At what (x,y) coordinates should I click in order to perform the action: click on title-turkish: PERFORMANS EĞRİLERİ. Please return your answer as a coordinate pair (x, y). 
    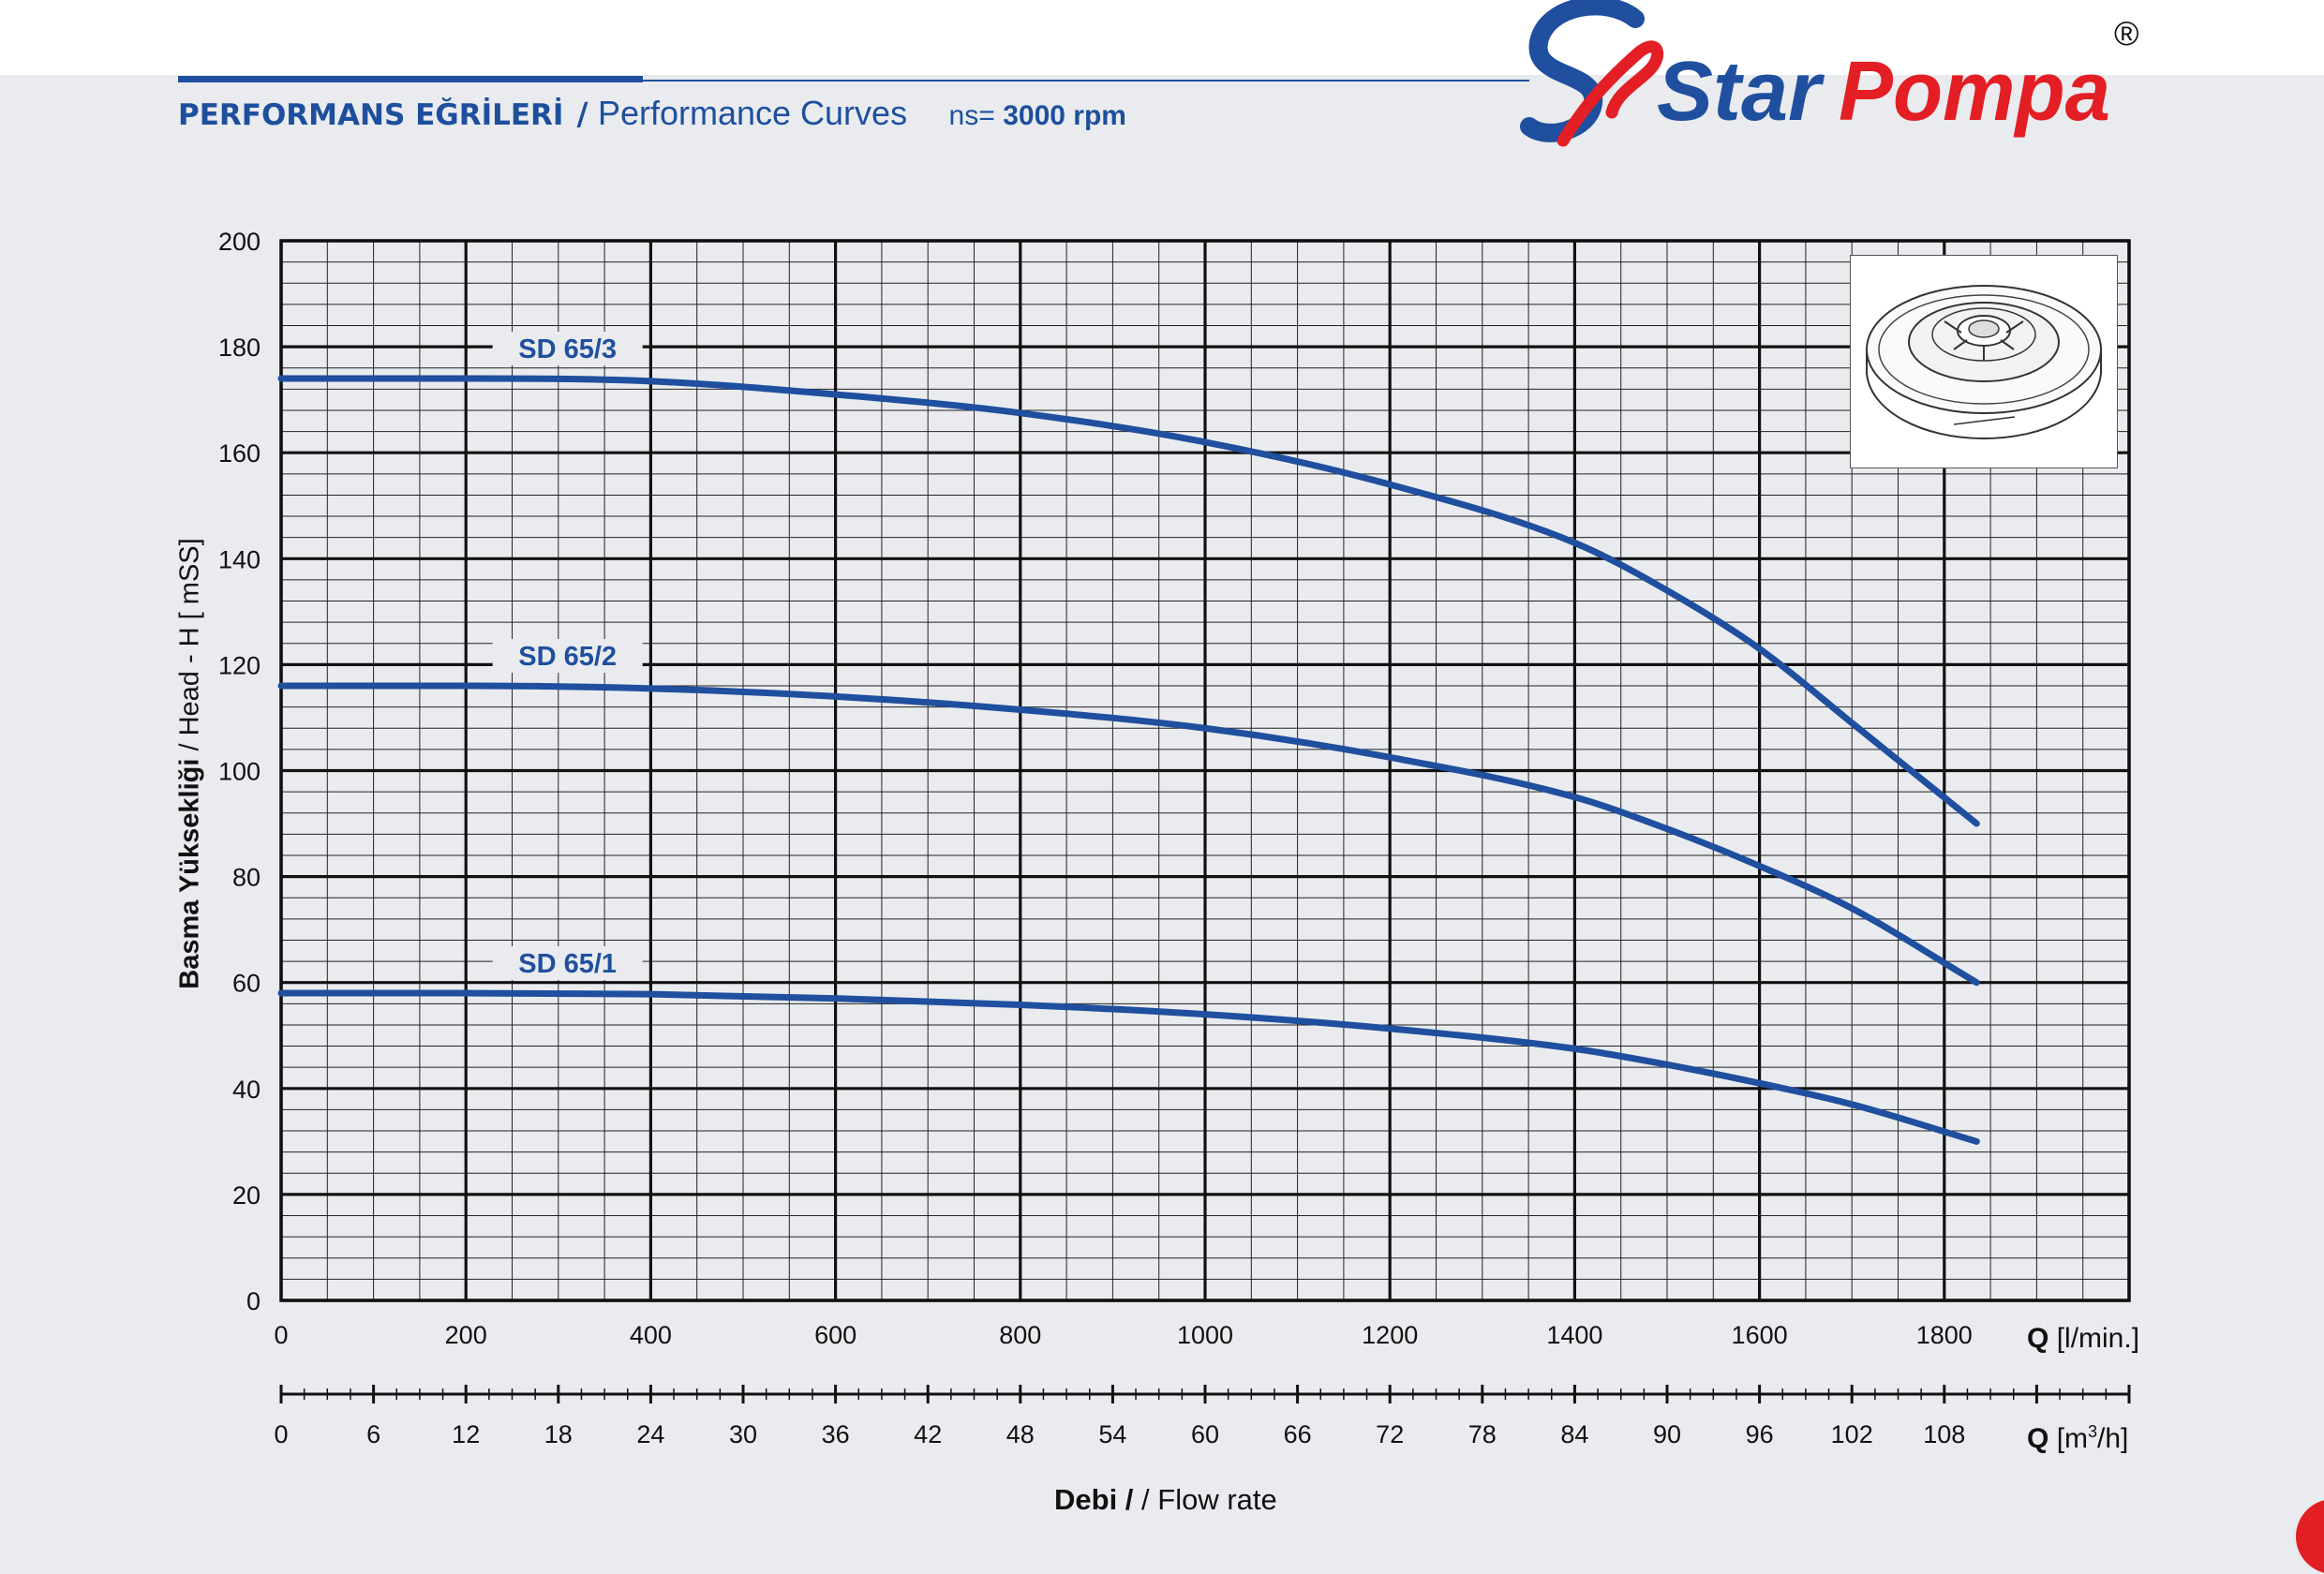
    Looking at the image, I should click on (371, 115).